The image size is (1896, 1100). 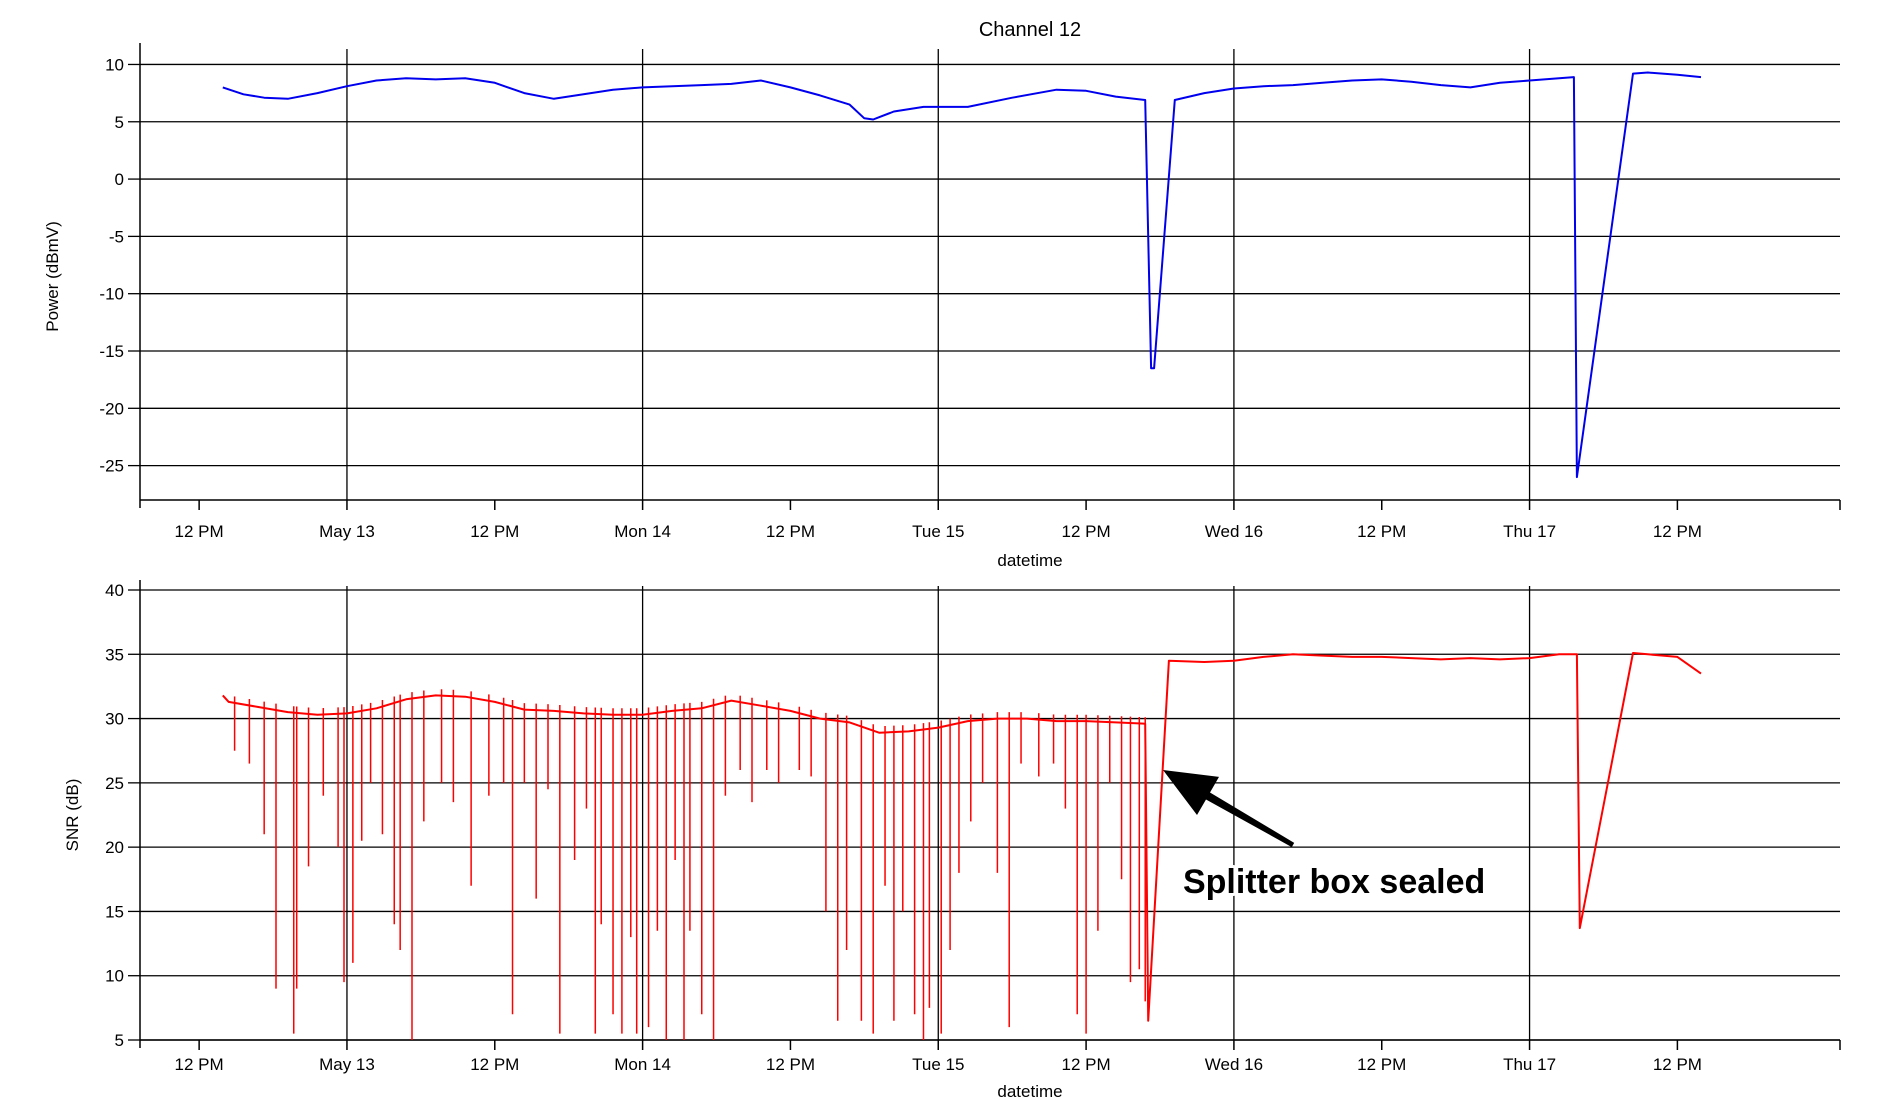 What do you see at coordinates (114, 911) in the screenshot?
I see `y-tick-label: 15` at bounding box center [114, 911].